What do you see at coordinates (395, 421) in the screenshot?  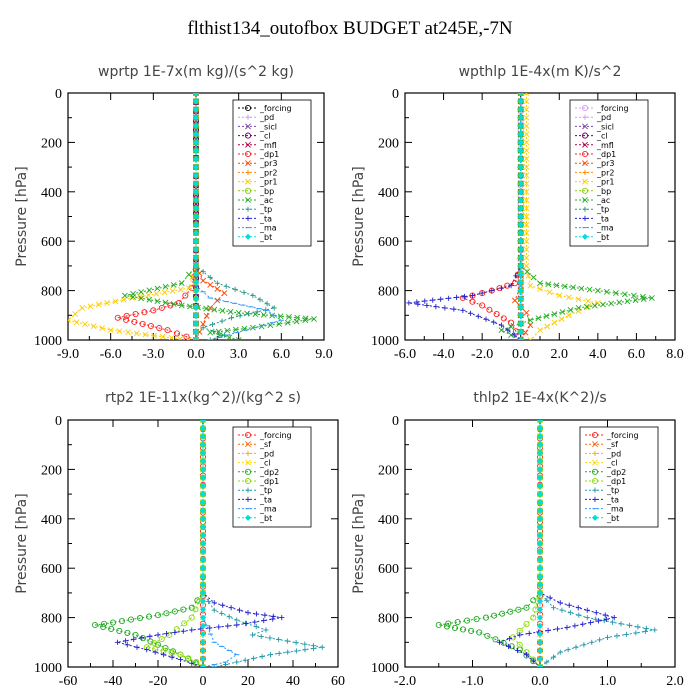 I see `y-tick-label: 0` at bounding box center [395, 421].